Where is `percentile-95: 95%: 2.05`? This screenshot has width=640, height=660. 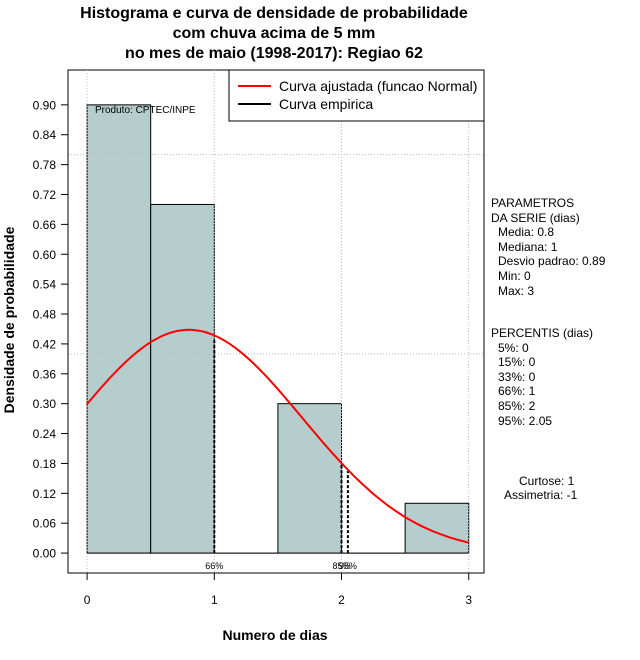
percentile-95: 95%: 2.05 is located at coordinates (525, 420).